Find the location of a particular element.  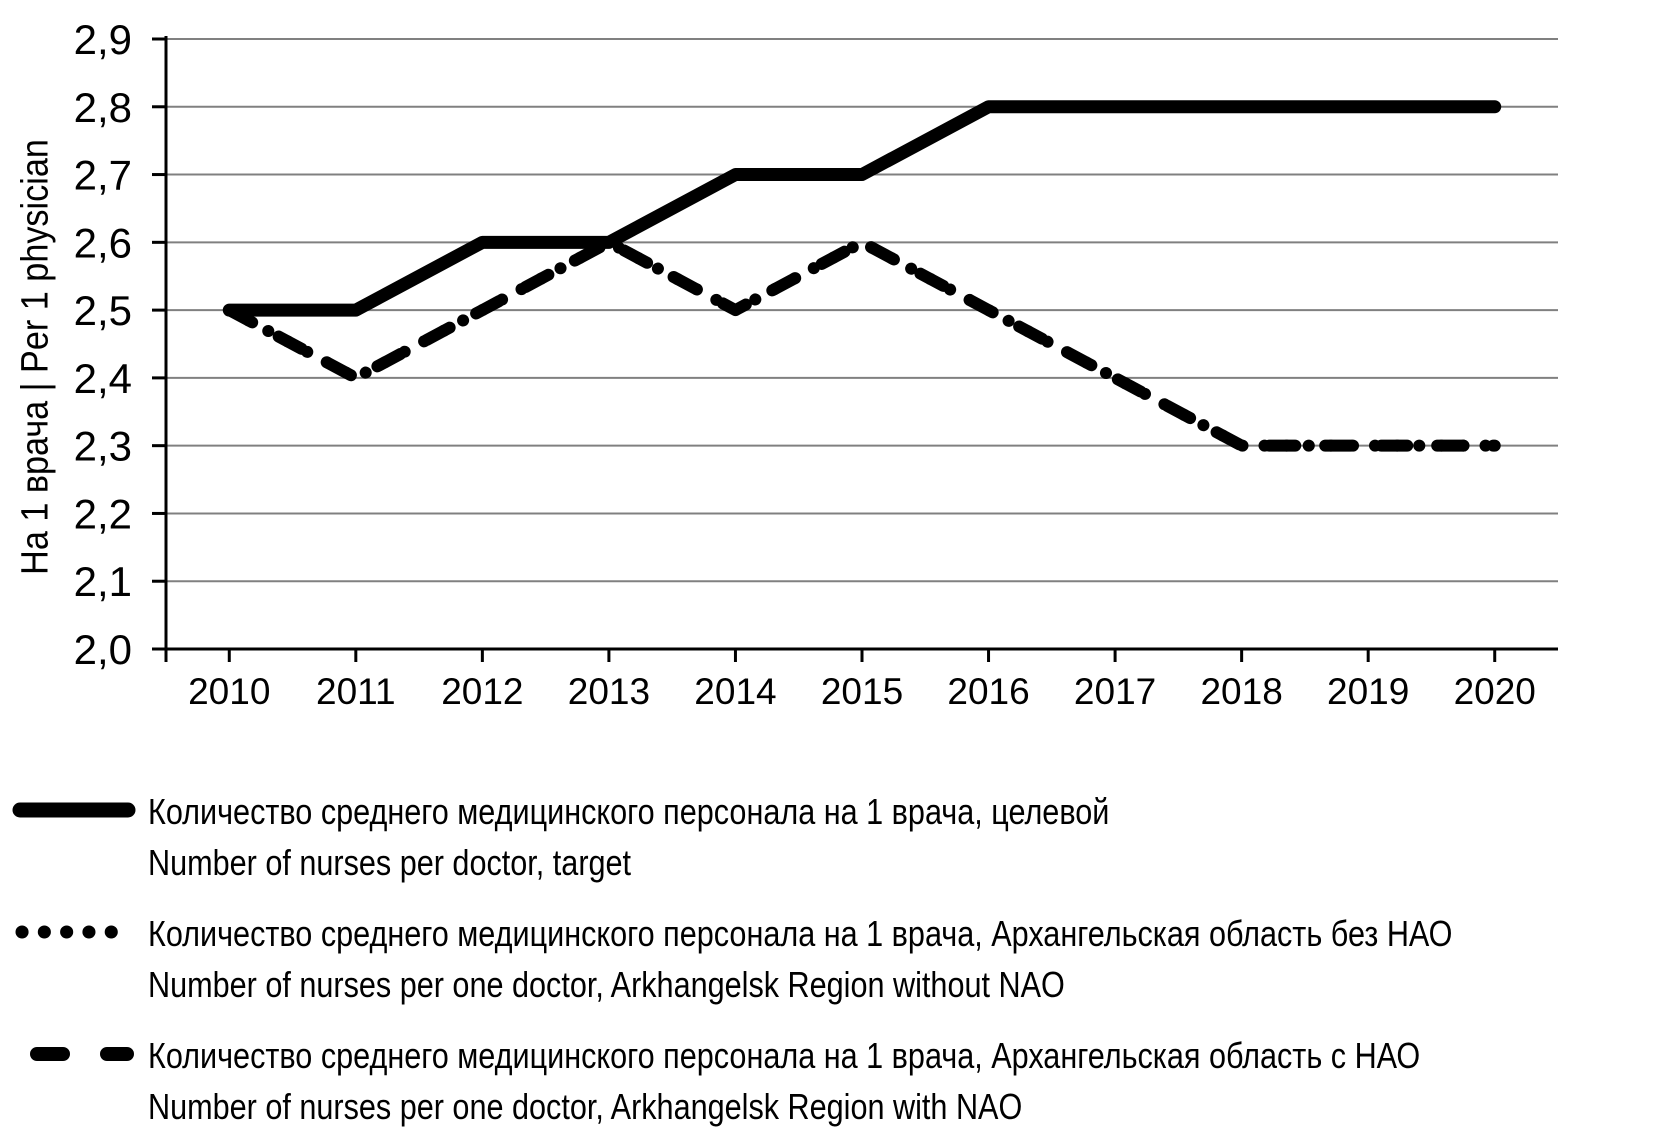

y-tick-label: 2,4 is located at coordinates (103, 378).